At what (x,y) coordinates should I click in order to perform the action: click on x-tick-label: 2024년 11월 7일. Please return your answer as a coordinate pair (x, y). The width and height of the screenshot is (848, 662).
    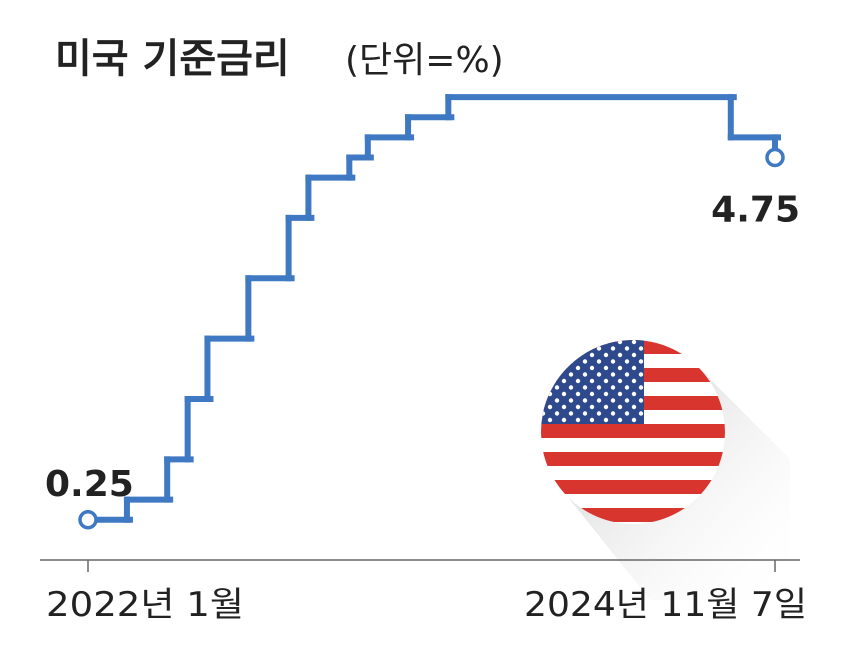
    Looking at the image, I should click on (665, 605).